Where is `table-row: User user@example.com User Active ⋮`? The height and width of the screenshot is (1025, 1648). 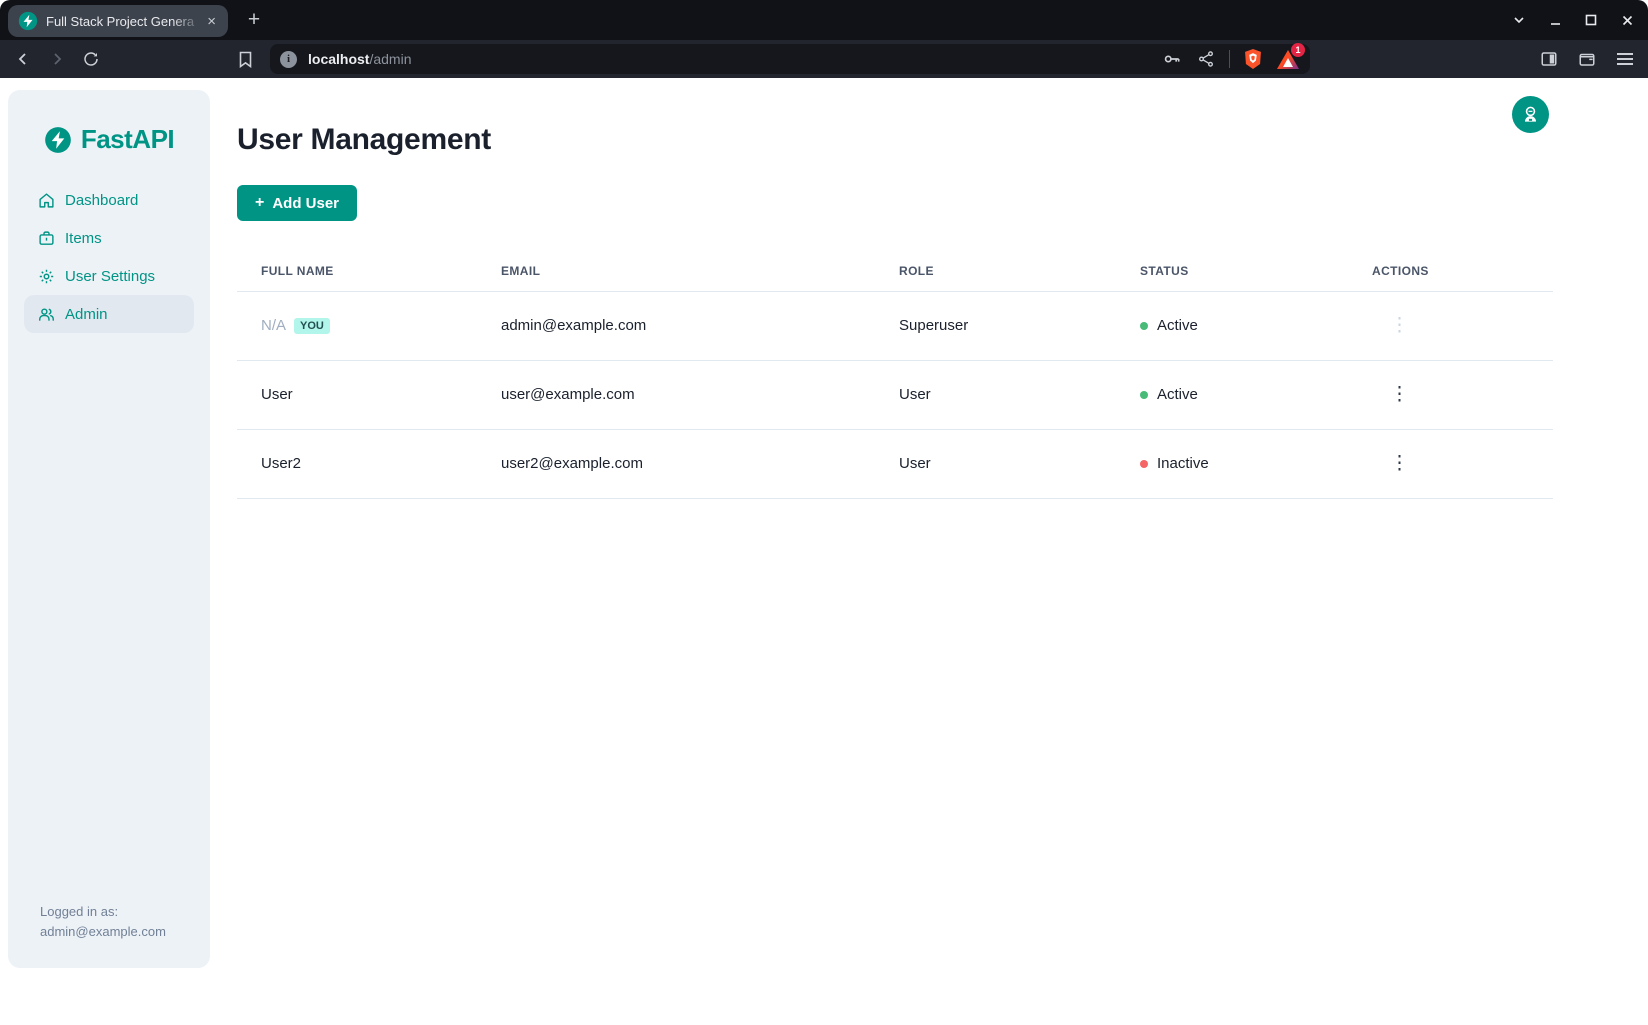 table-row: User user@example.com User Active ⋮ is located at coordinates (895, 395).